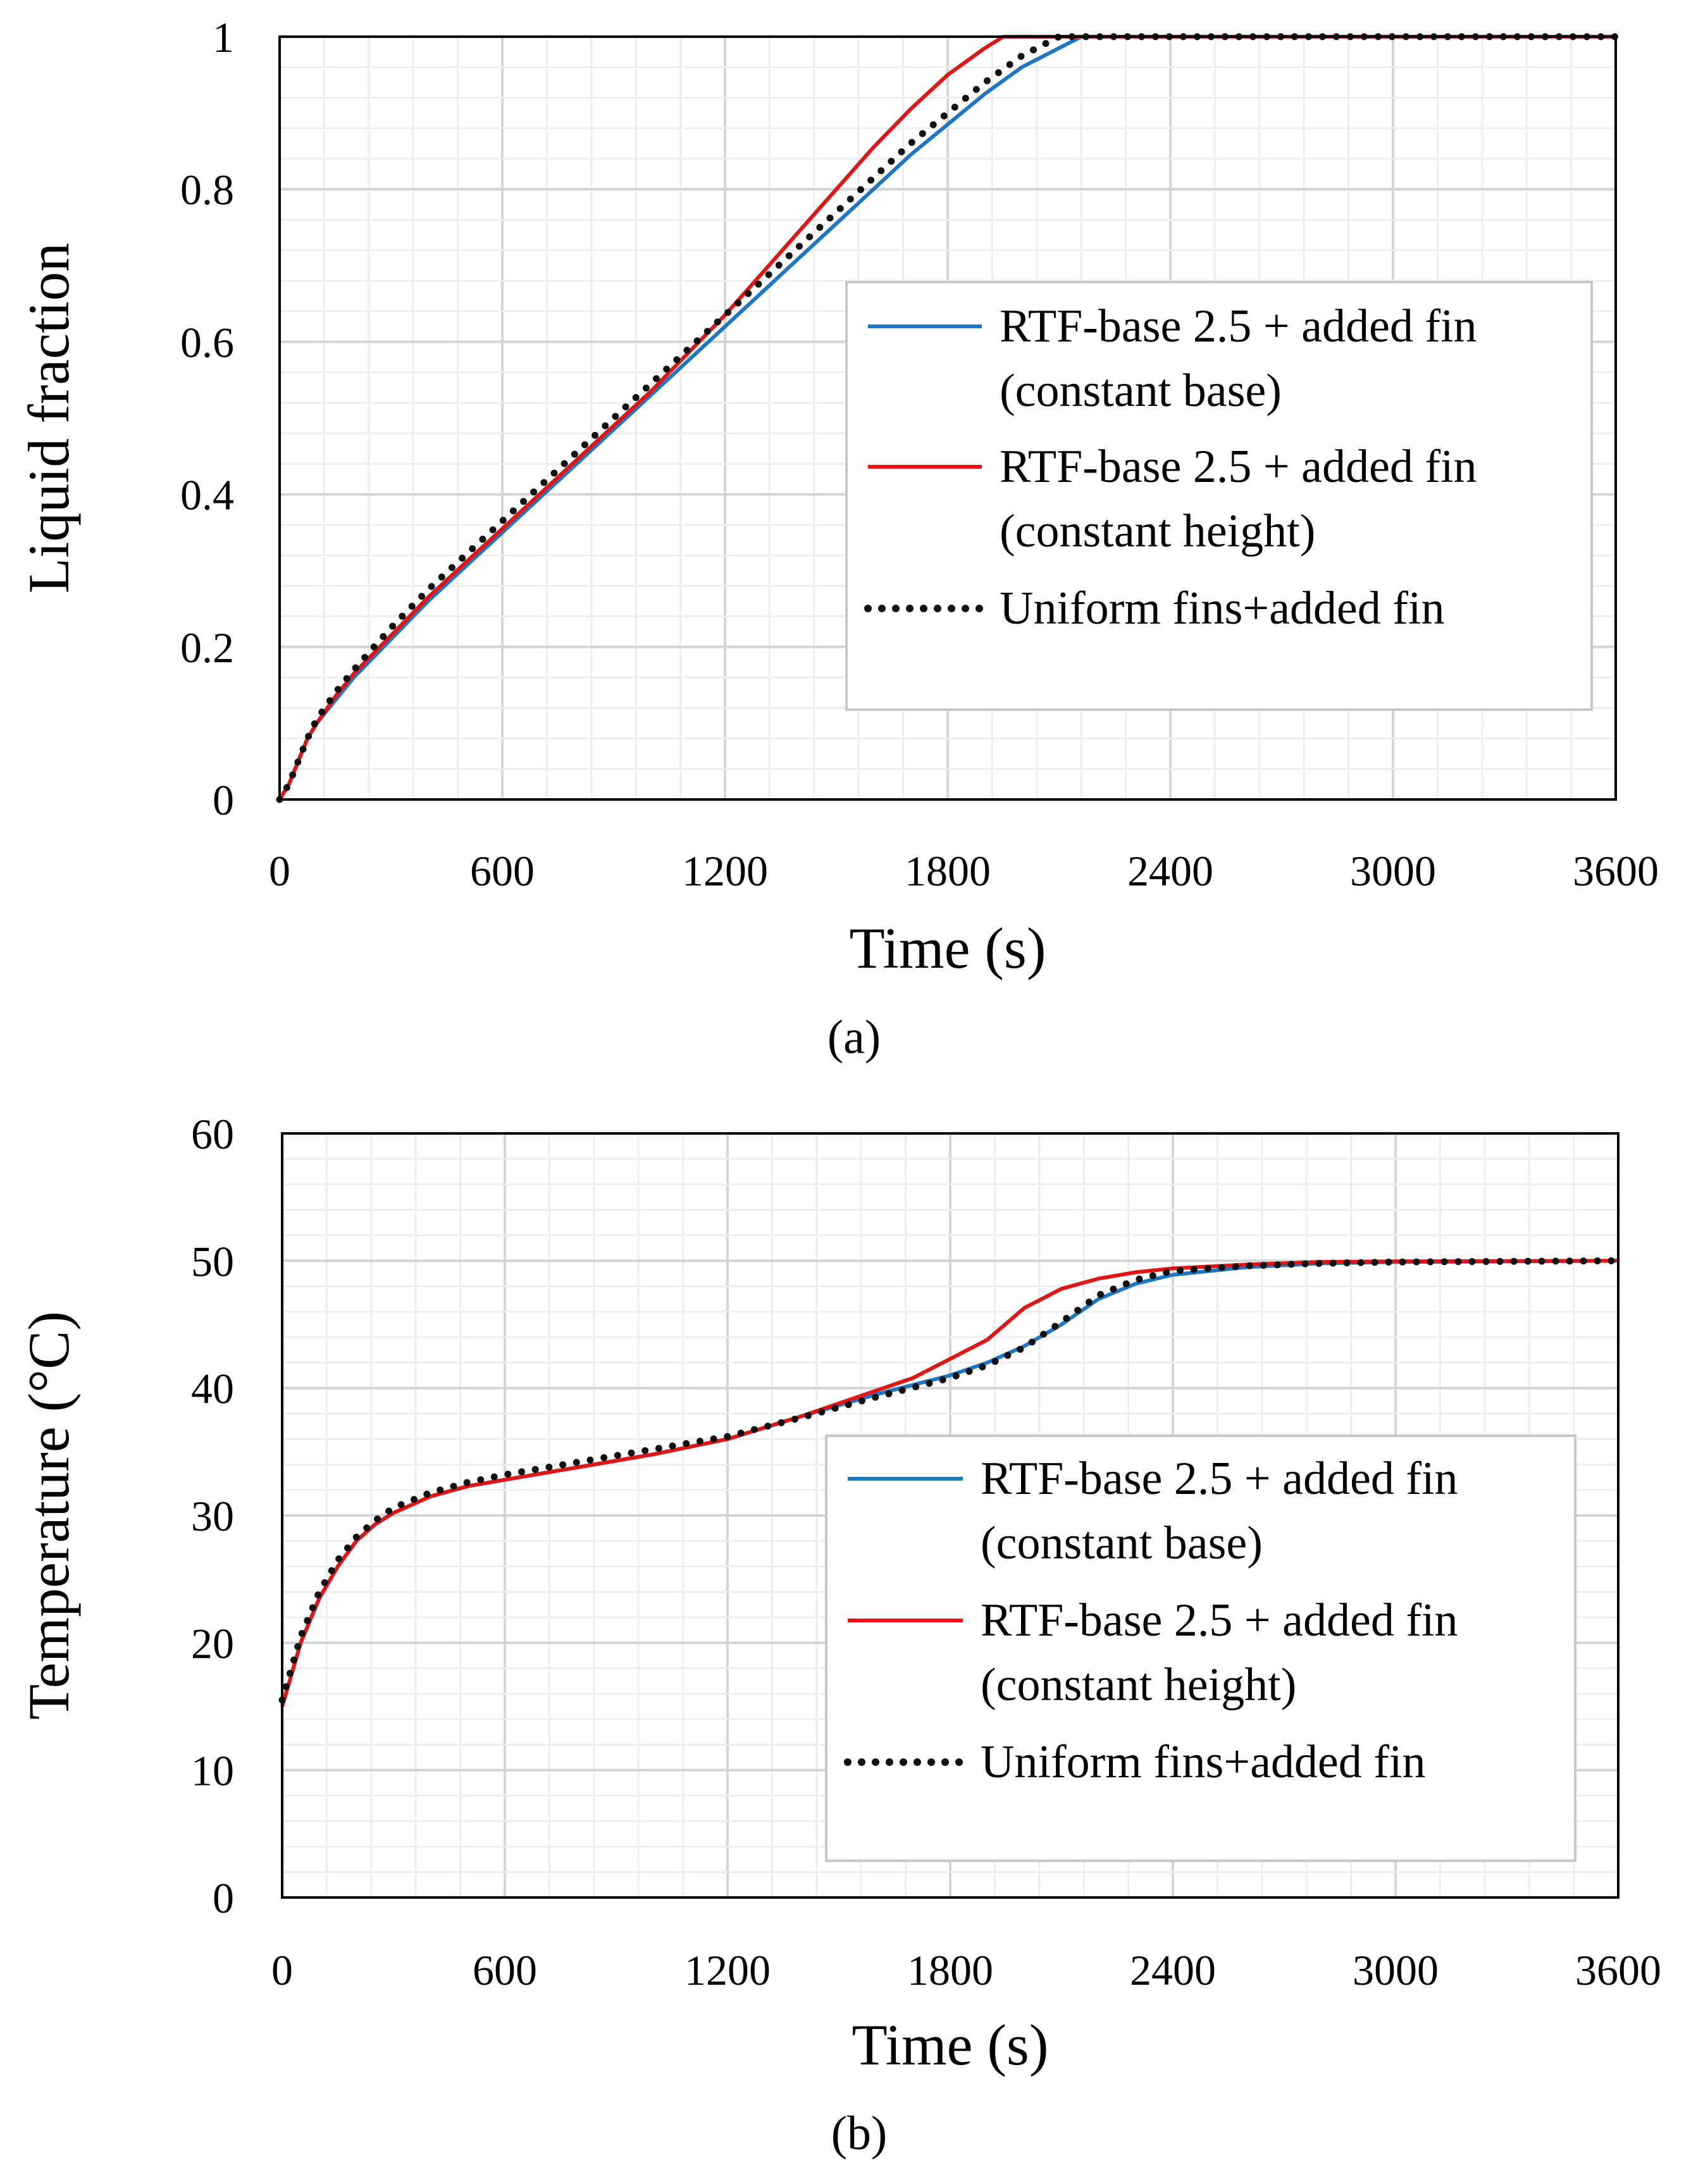 Image resolution: width=1691 pixels, height=2184 pixels. I want to click on y-tick-label: 0.8, so click(207, 190).